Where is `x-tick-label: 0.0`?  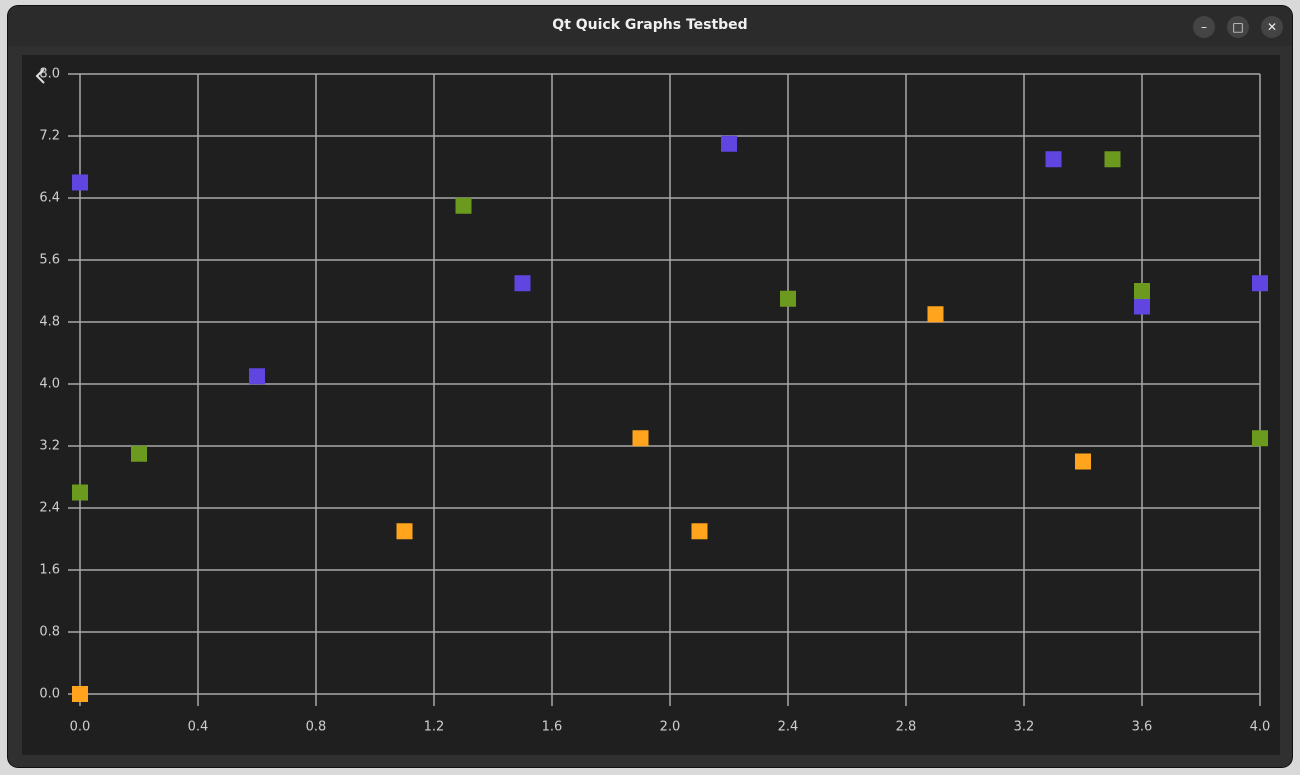 x-tick-label: 0.0 is located at coordinates (80, 727).